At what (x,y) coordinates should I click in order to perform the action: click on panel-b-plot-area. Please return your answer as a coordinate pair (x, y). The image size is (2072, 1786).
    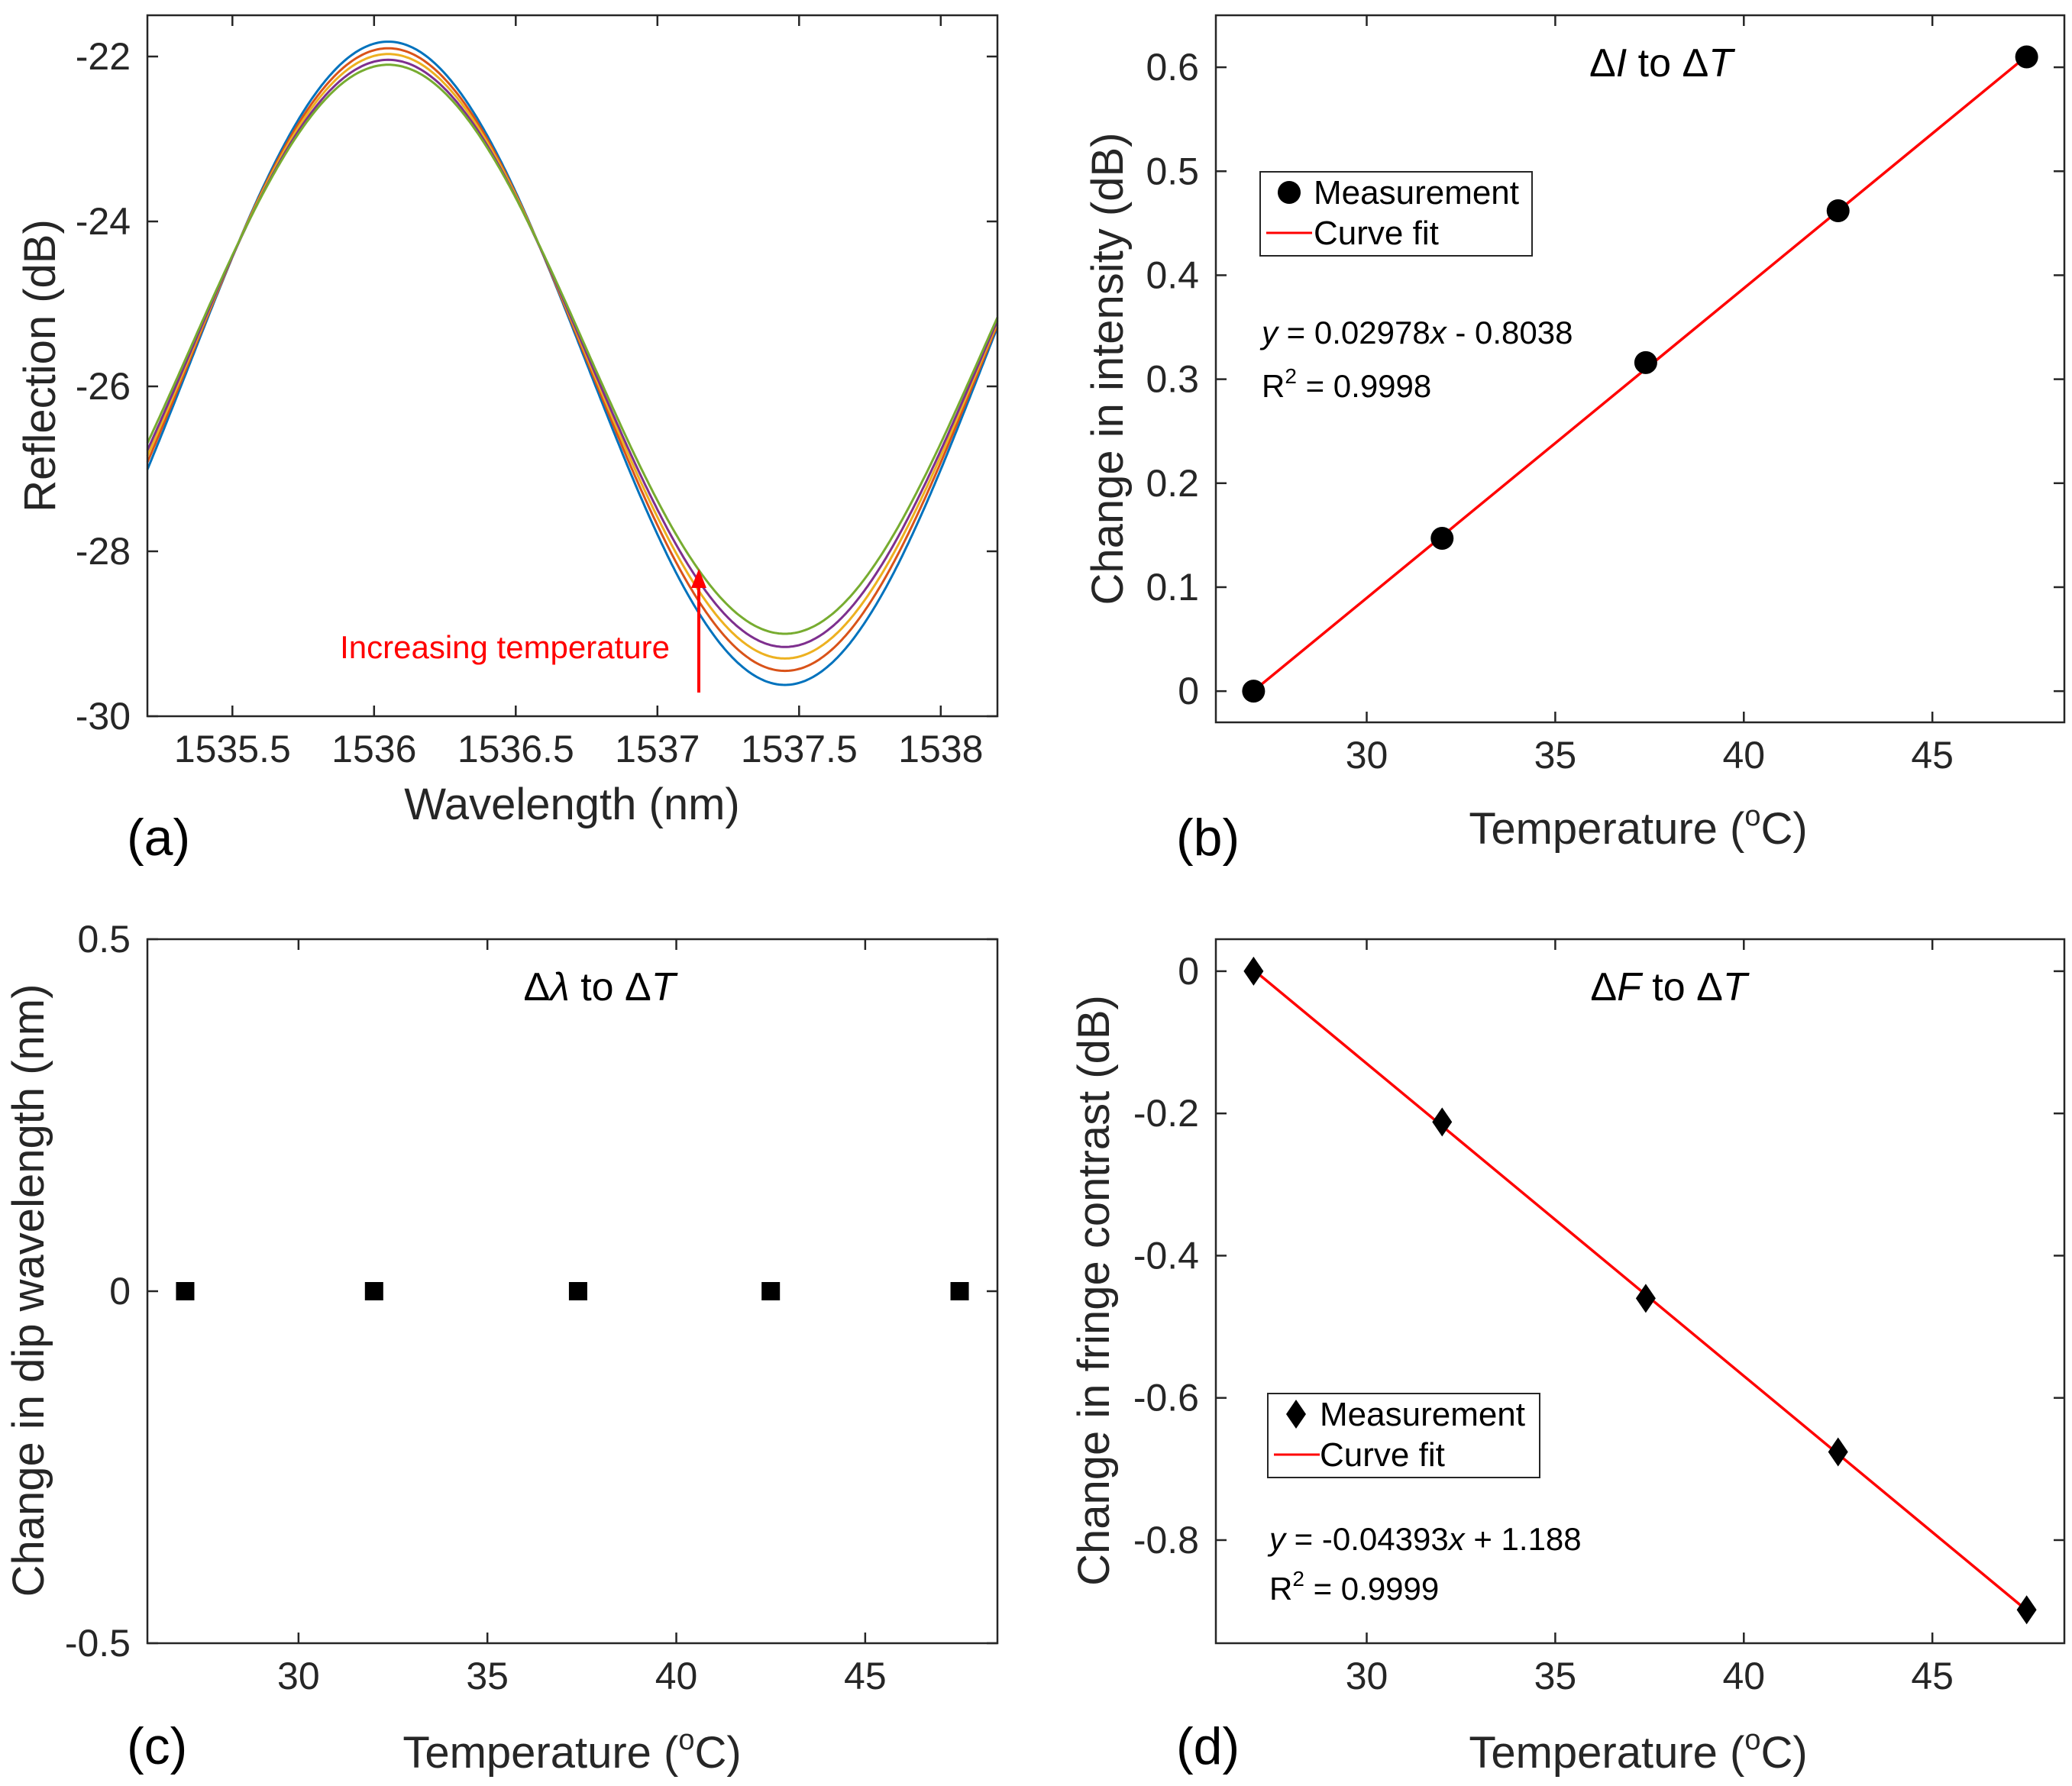
    Looking at the image, I should click on (1640, 374).